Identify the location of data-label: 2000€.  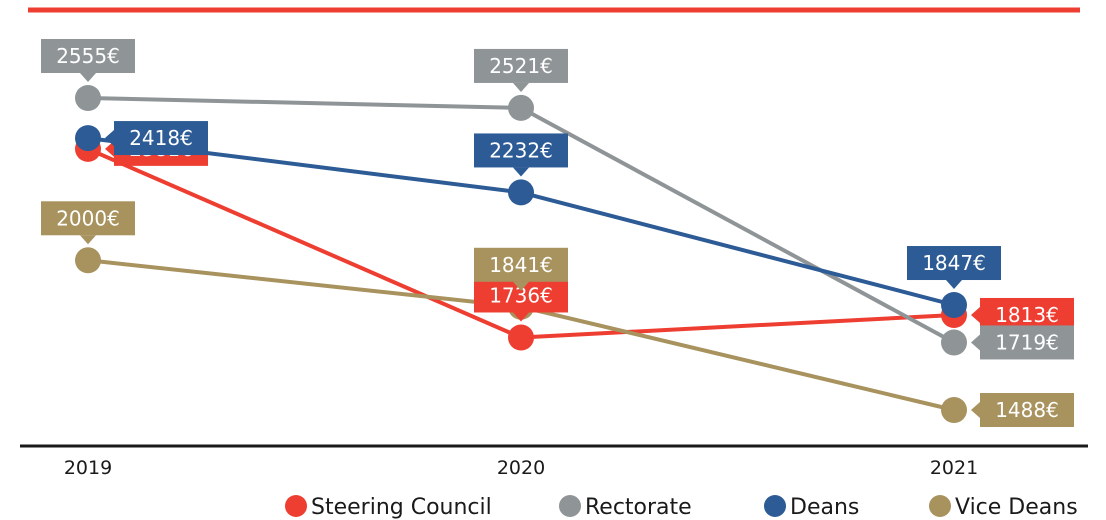
(88, 223).